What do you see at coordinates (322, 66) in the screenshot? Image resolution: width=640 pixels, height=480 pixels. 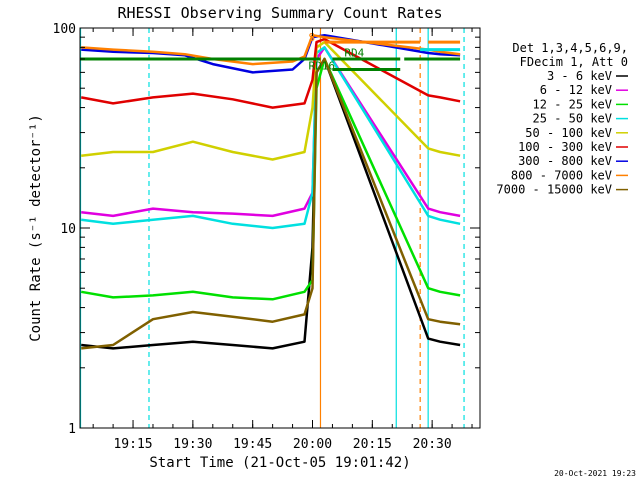 I see `bar-label-2: RD16` at bounding box center [322, 66].